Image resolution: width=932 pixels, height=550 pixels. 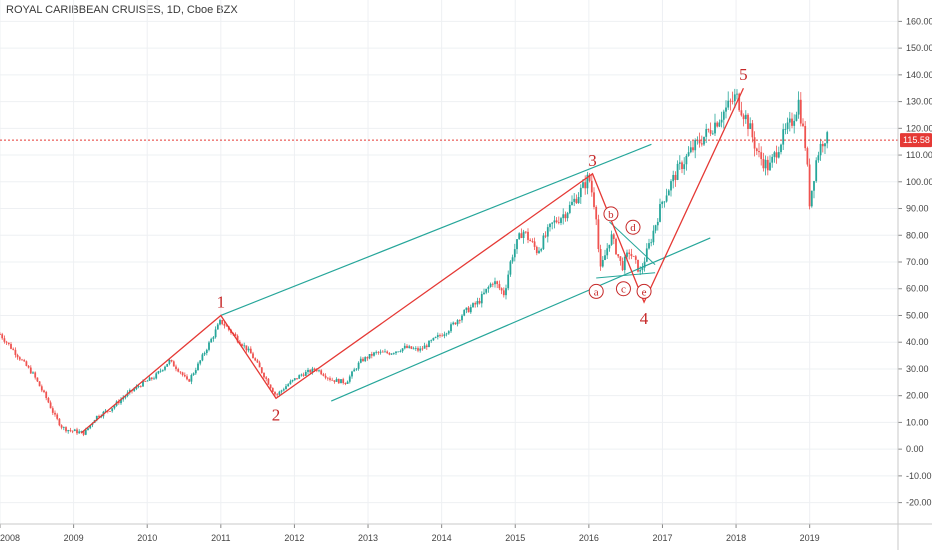 I want to click on sub-wave-label: a, so click(x=596, y=292).